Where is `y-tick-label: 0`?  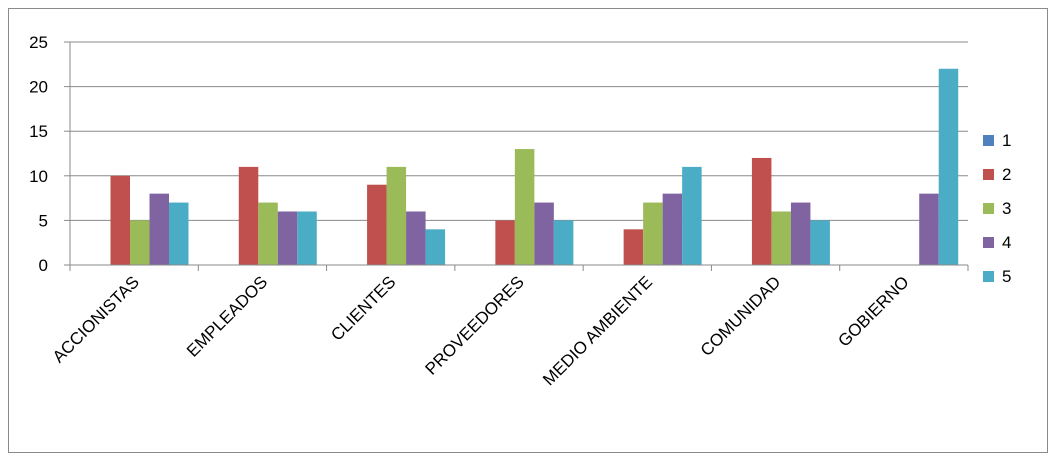 y-tick-label: 0 is located at coordinates (43, 265).